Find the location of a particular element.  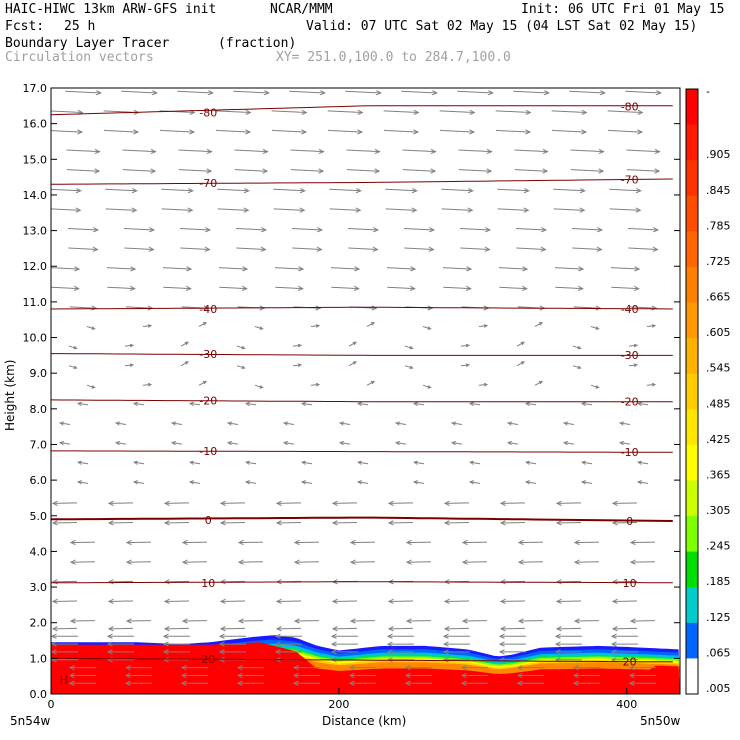

x-end-label: 5n50w is located at coordinates (660, 721).